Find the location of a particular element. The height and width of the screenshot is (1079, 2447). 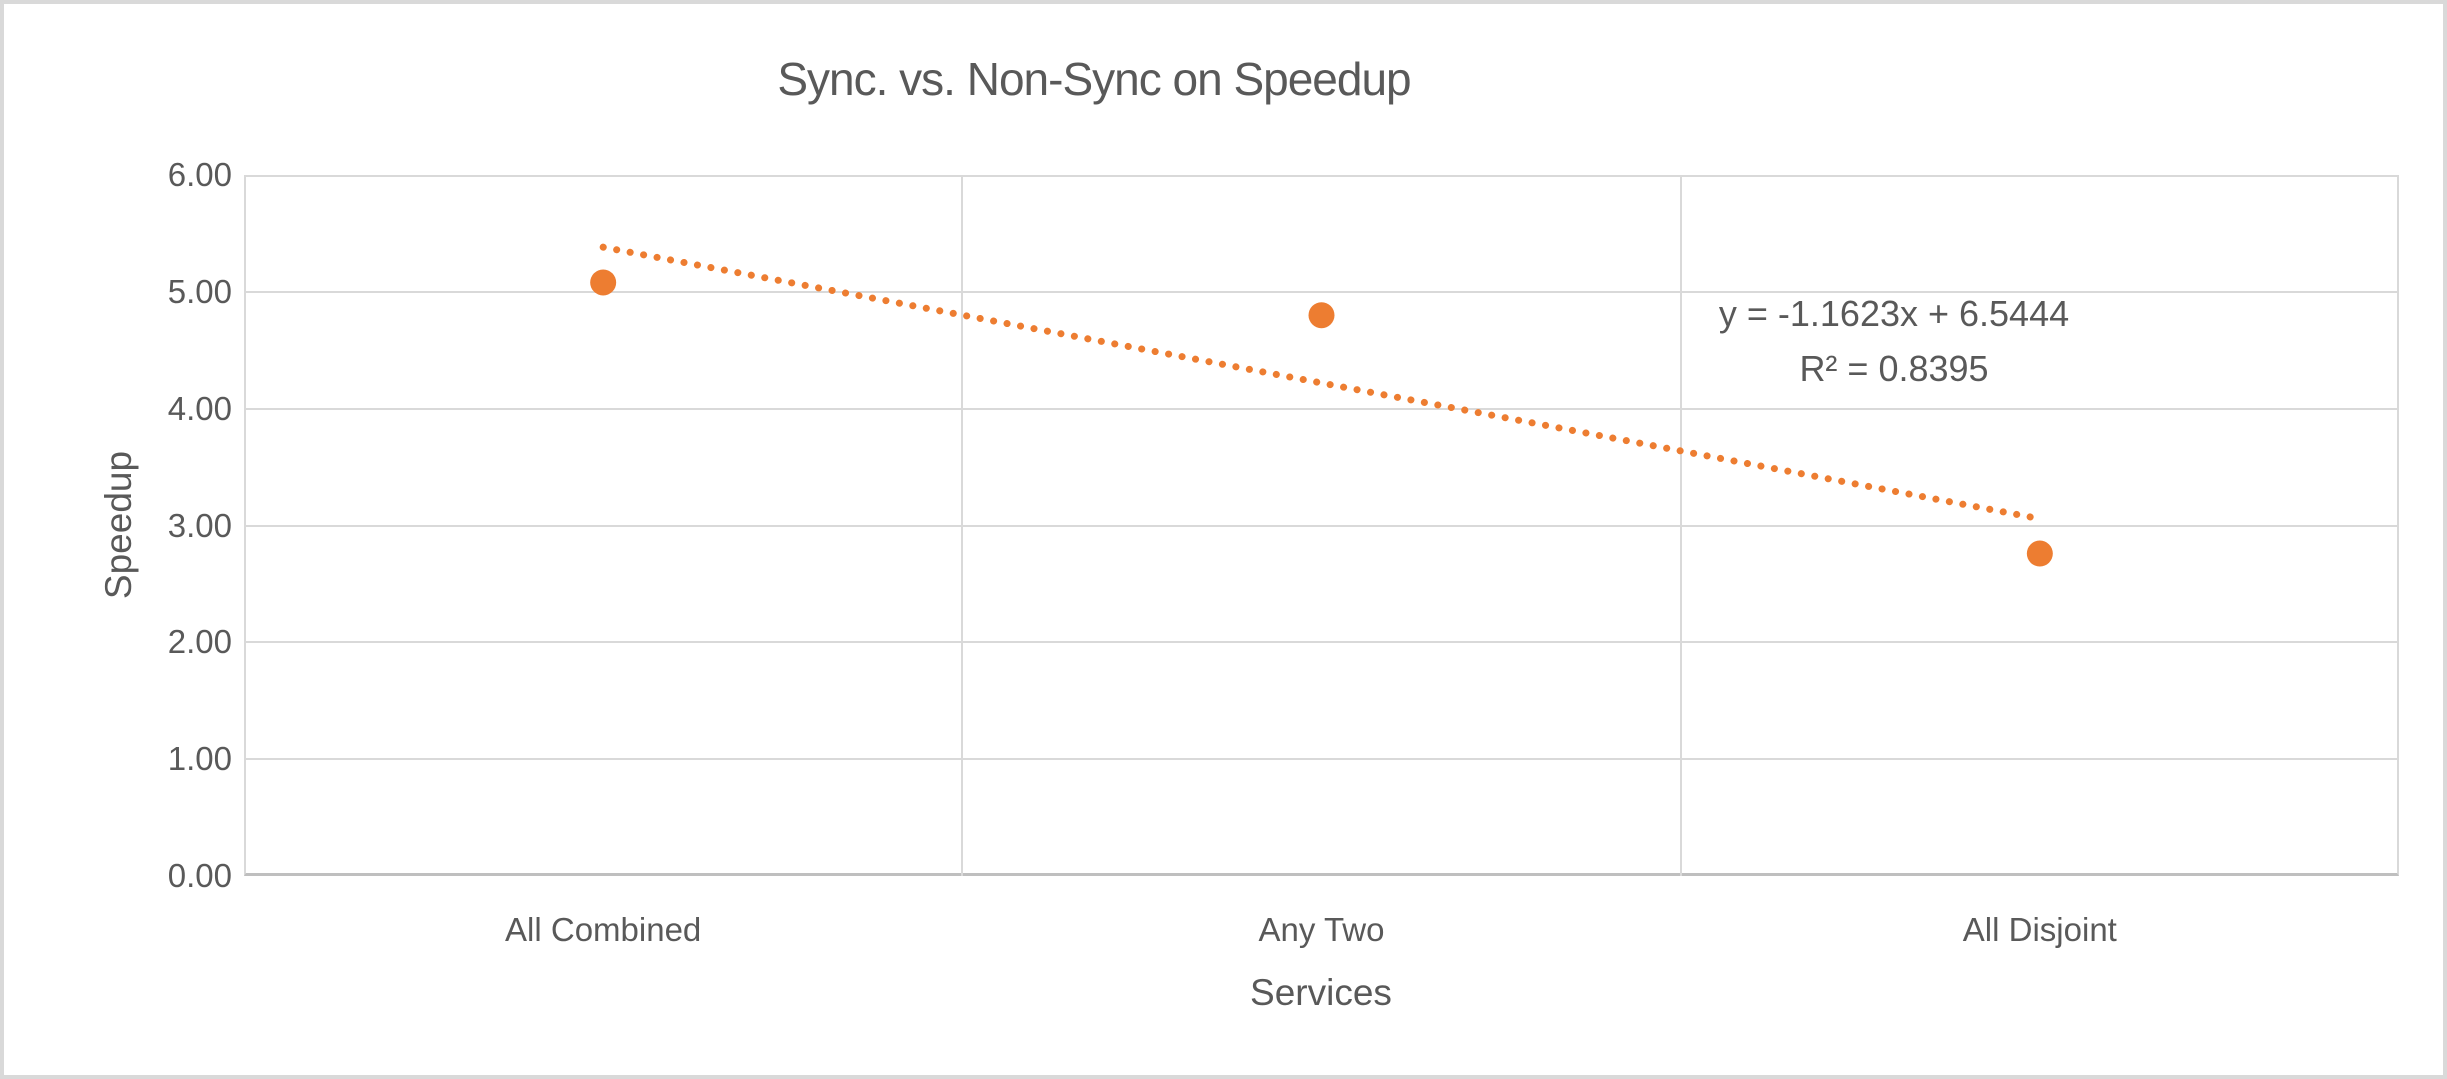

x-category-label: All Disjoint is located at coordinates (2039, 929).